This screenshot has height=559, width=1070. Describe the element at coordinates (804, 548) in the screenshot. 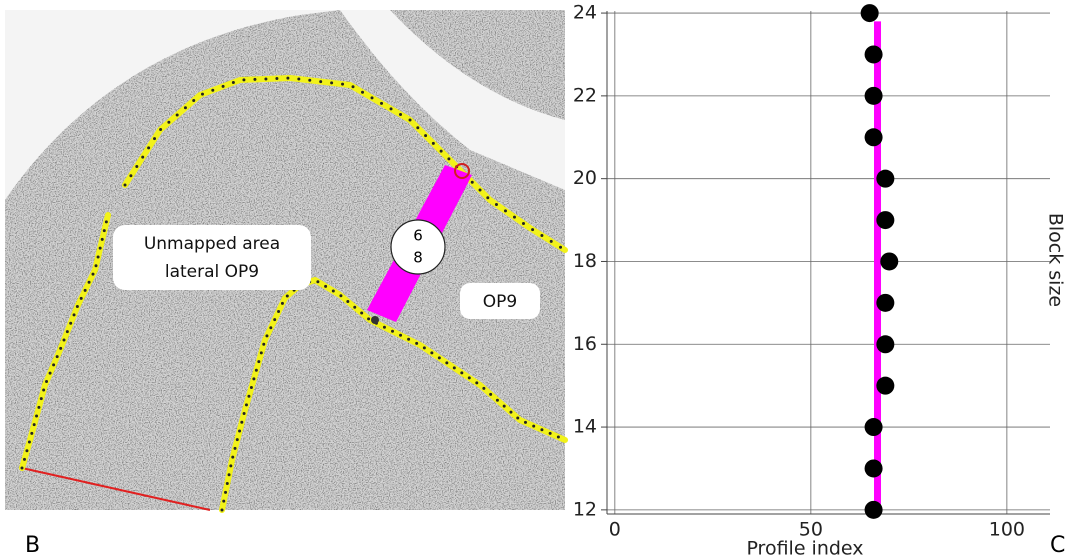

I see `x-axis-label: Profile index` at that location.